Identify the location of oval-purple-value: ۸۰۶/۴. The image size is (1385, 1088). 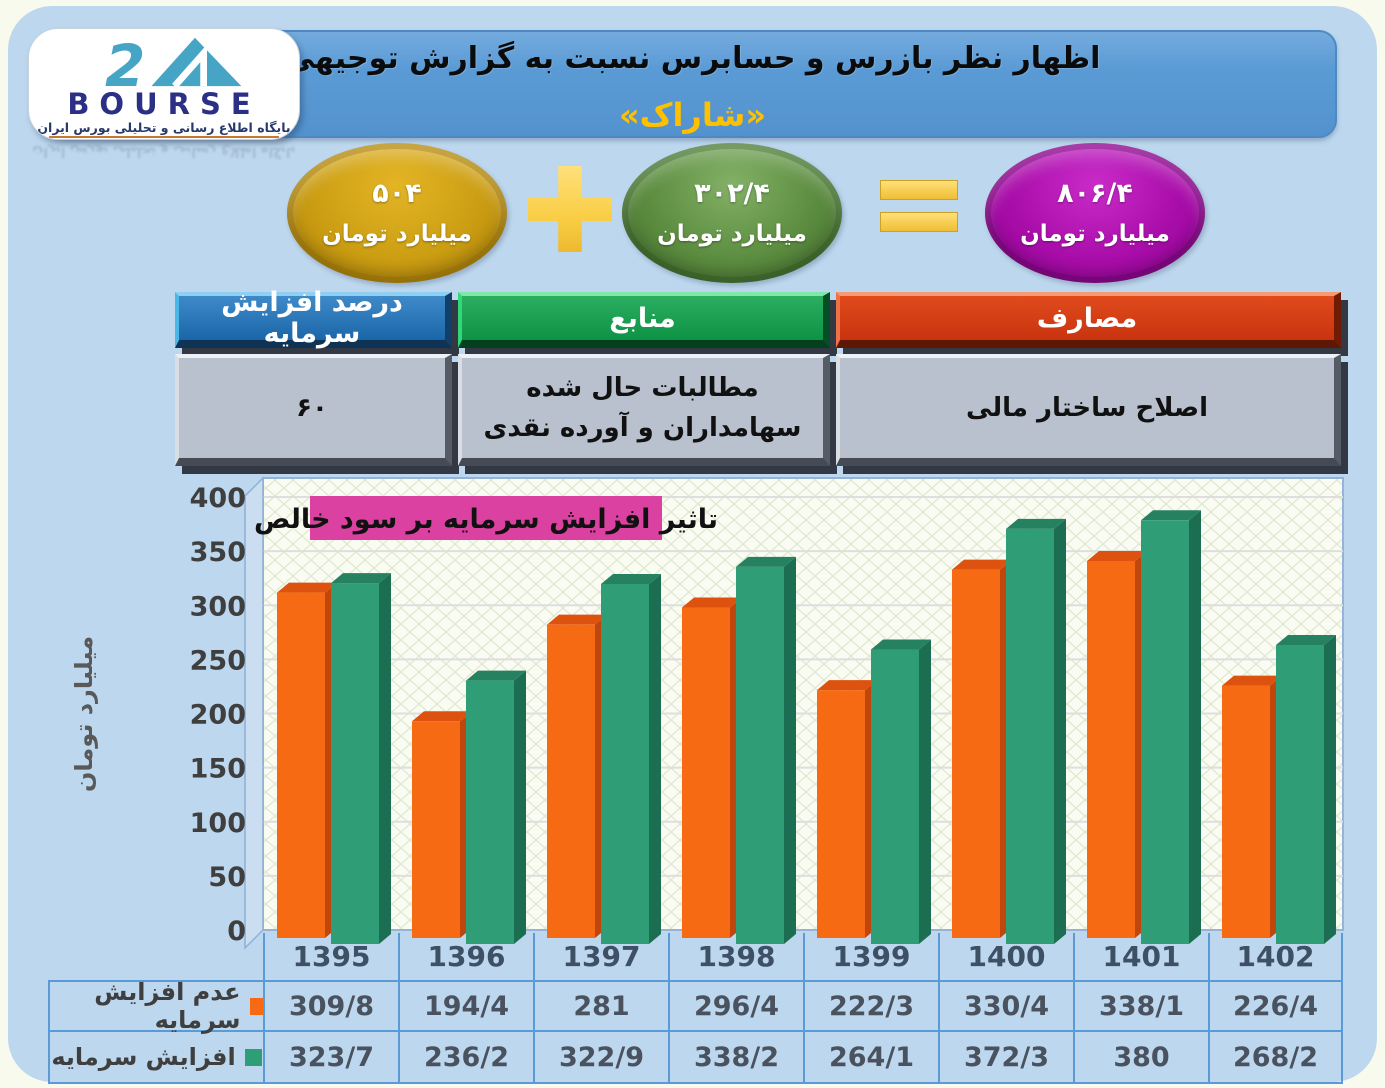
(1095, 193).